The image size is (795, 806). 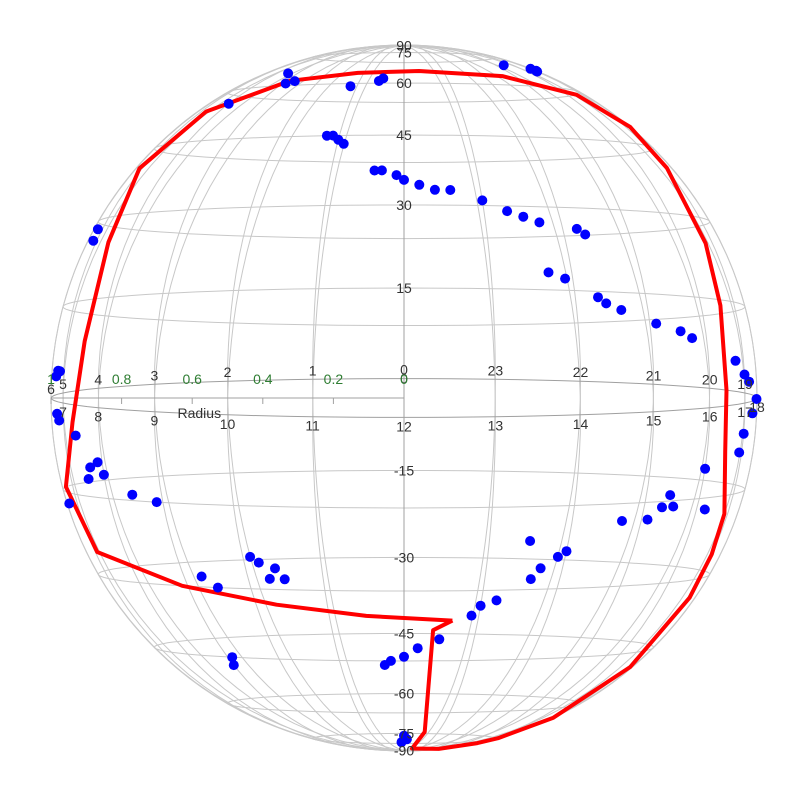 I want to click on radius-tick-label: 0.8, so click(x=122, y=379).